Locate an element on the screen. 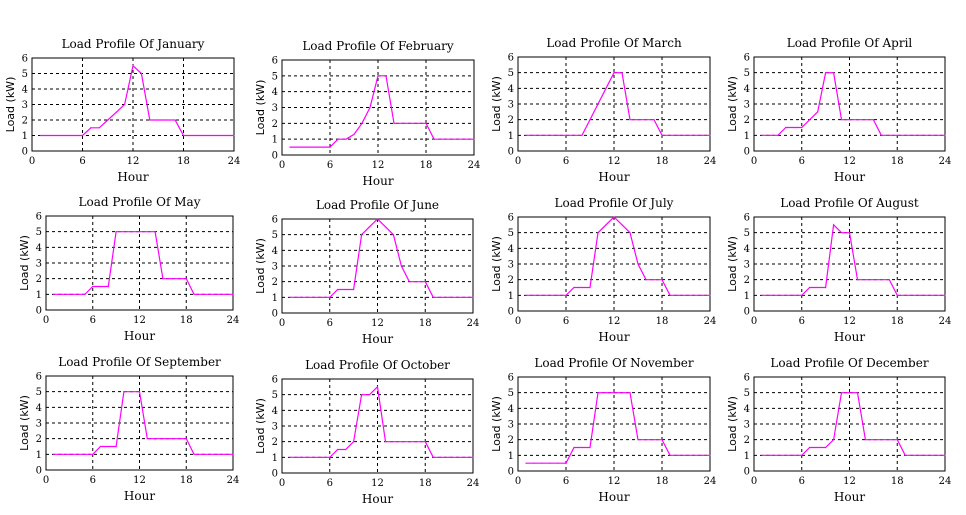  y-tick-label: 1 is located at coordinates (275, 298).